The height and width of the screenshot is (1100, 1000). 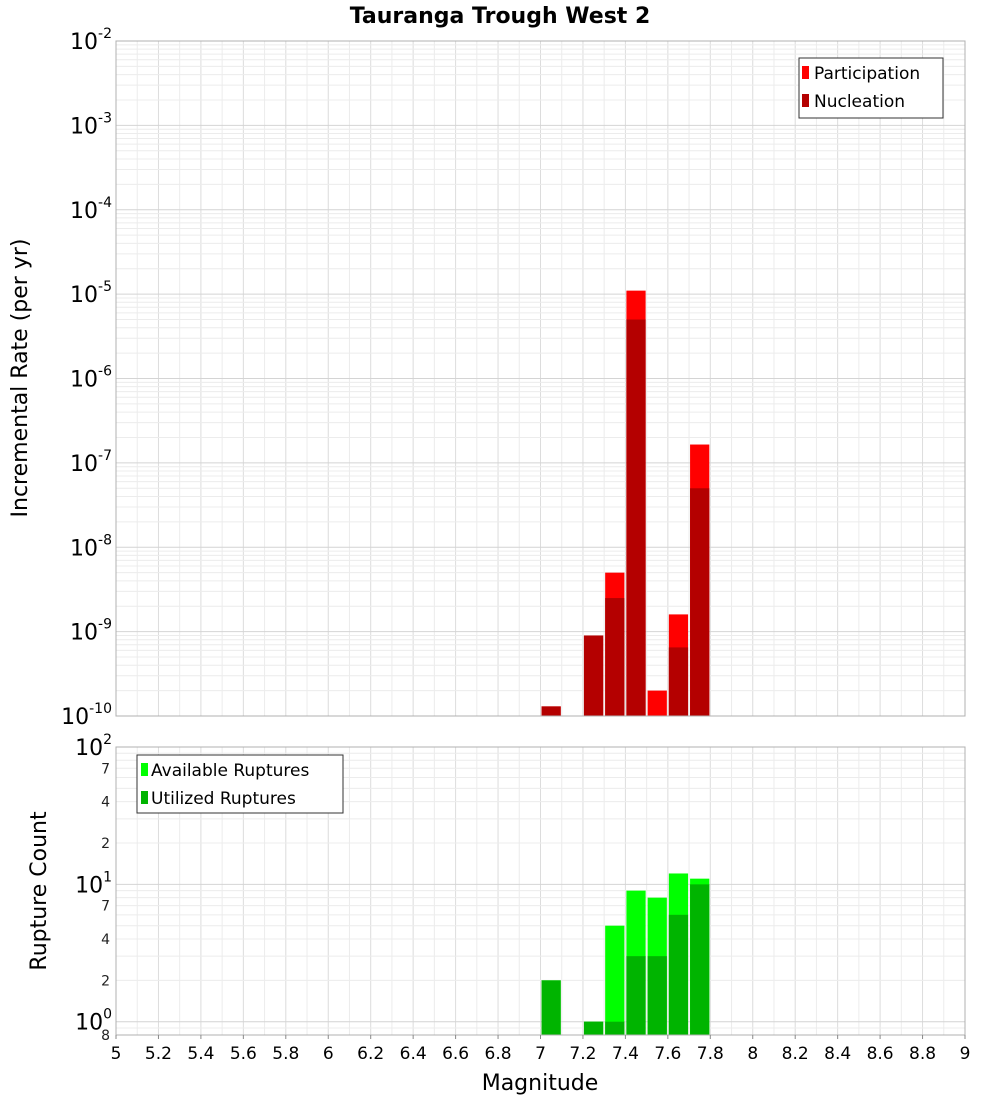 I want to click on y-tick-label: 10⁻⁵, so click(x=91, y=293).